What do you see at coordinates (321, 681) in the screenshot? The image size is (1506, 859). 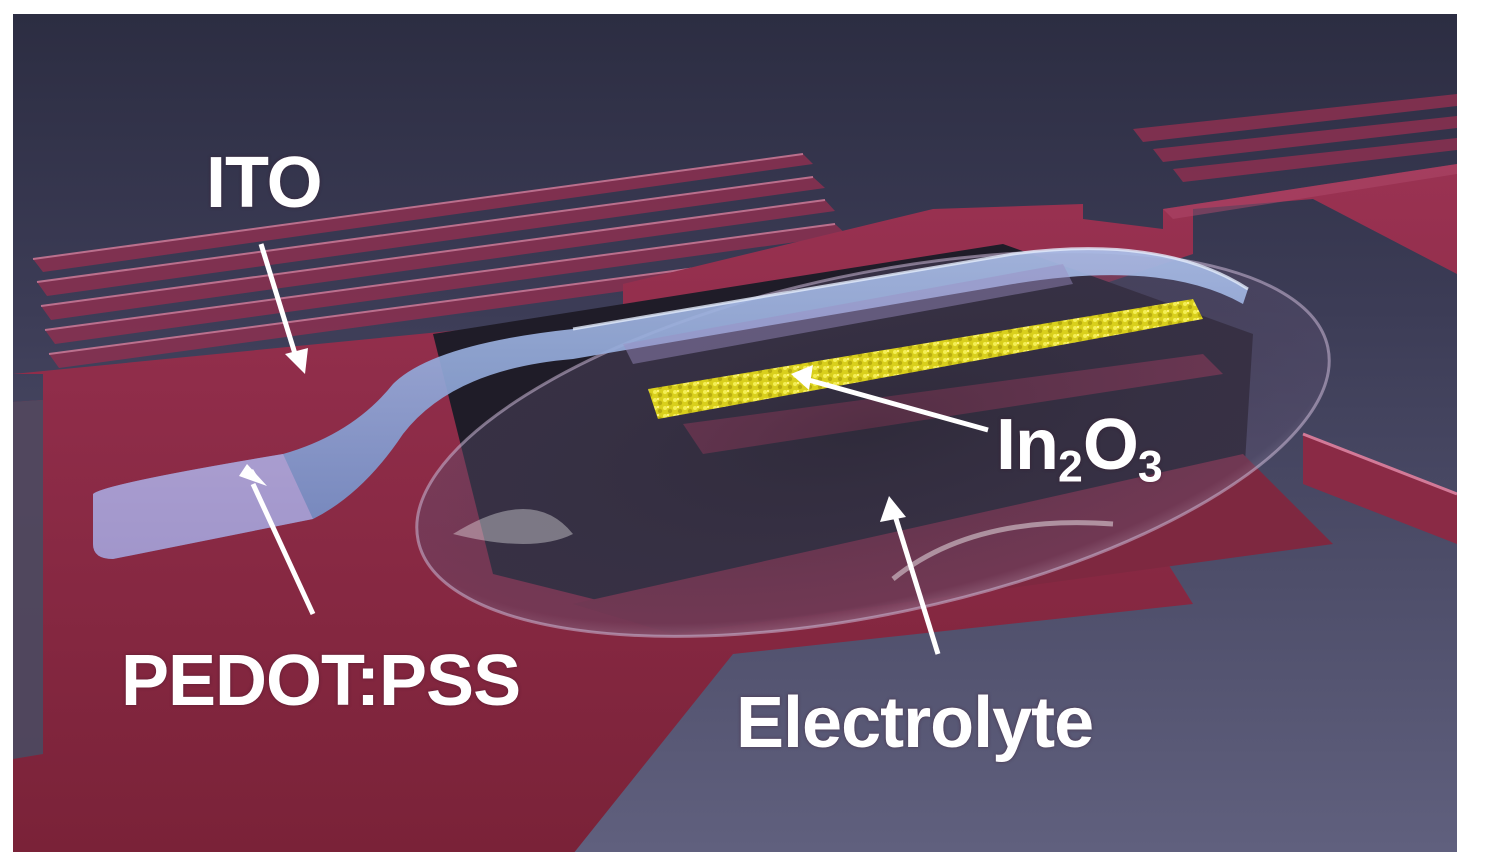 I see `label-pedot-pss: PEDOT:PSS` at bounding box center [321, 681].